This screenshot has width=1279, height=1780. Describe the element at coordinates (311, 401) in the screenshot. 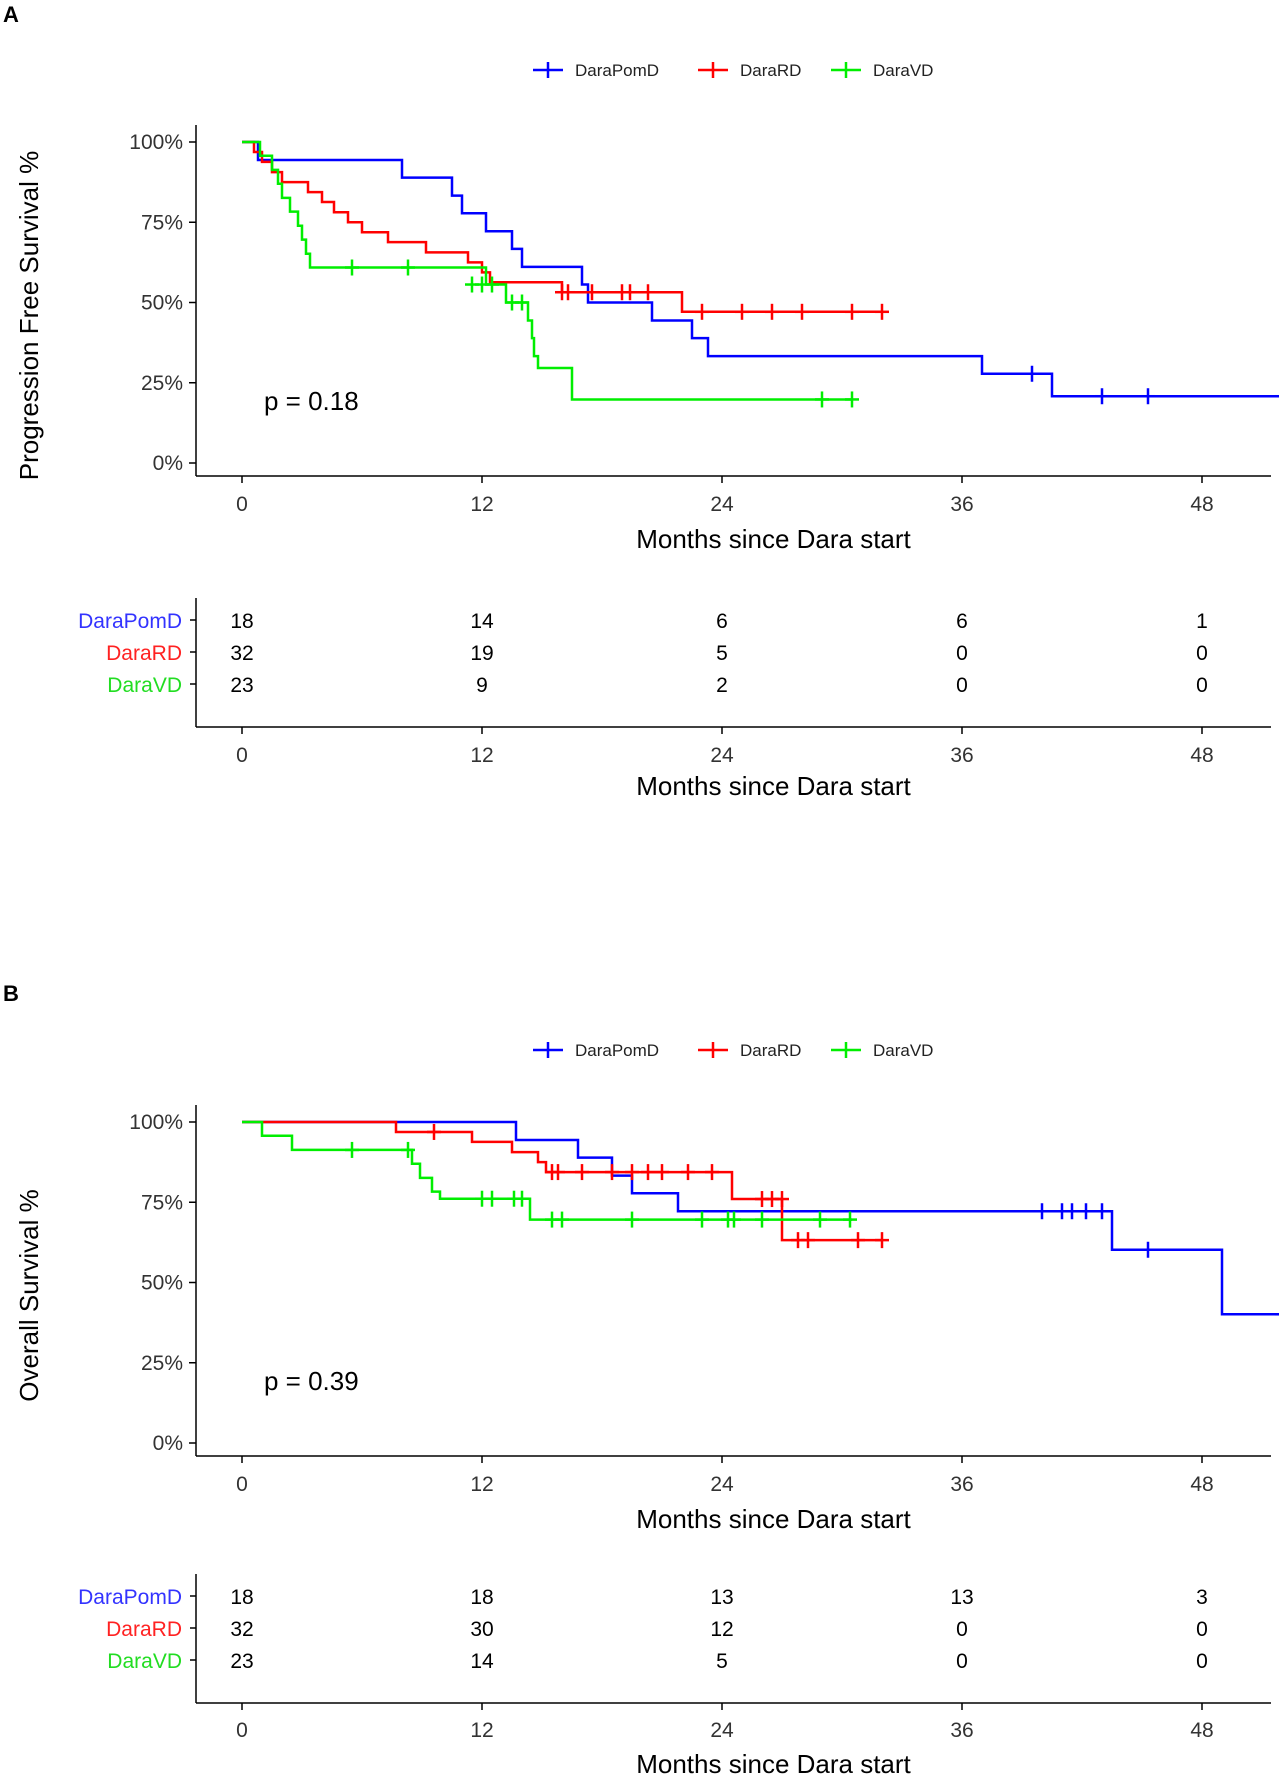

I see `p-value-label: p = 0.18` at that location.